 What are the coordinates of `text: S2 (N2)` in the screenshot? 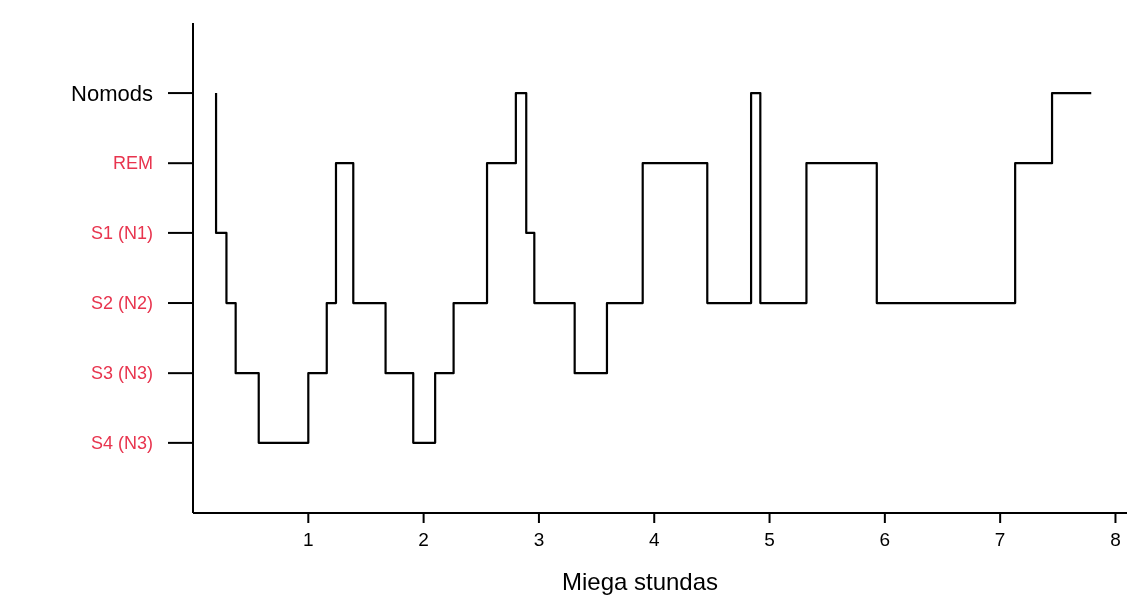 It's located at (121, 303).